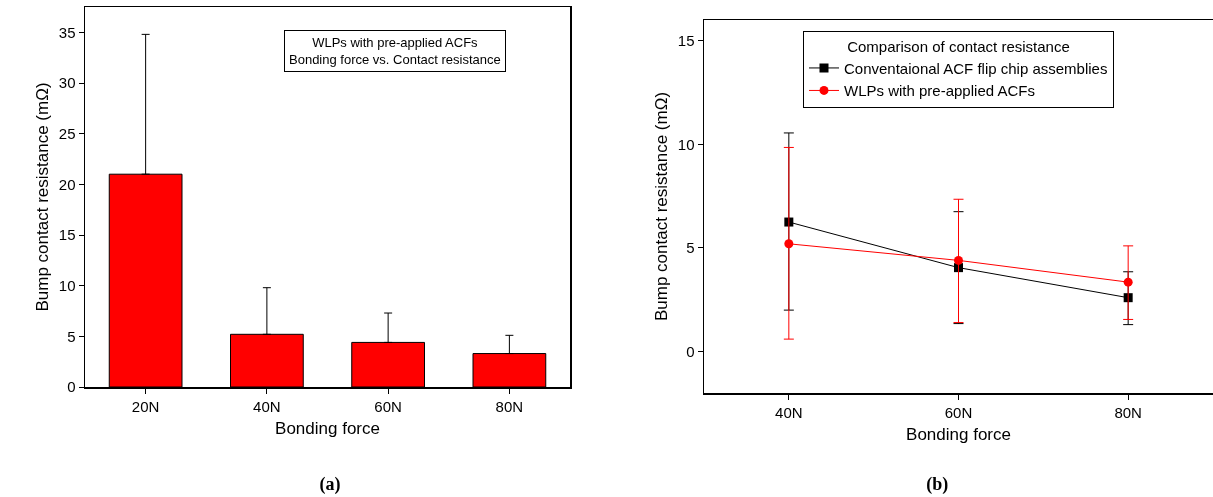  Describe the element at coordinates (67, 184) in the screenshot. I see `y-tick-label: 20` at that location.